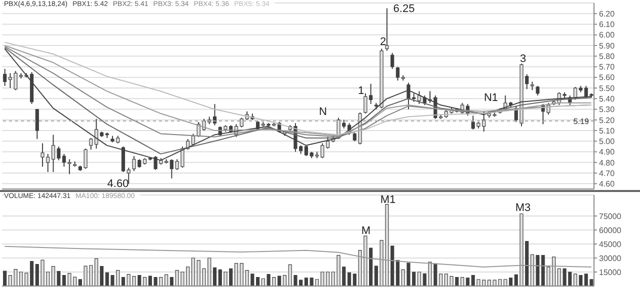 Image resolution: width=640 pixels, height=287 pixels. I want to click on y-tick-label: 5.80, so click(607, 56).